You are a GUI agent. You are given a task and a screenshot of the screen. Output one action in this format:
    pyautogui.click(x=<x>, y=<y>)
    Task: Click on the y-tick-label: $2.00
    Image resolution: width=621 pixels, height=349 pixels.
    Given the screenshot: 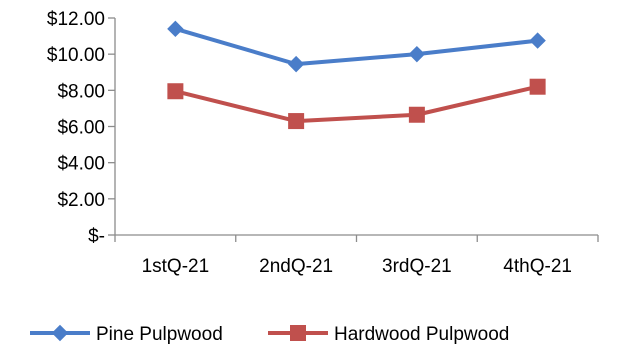 What is the action you would take?
    pyautogui.click(x=81, y=200)
    